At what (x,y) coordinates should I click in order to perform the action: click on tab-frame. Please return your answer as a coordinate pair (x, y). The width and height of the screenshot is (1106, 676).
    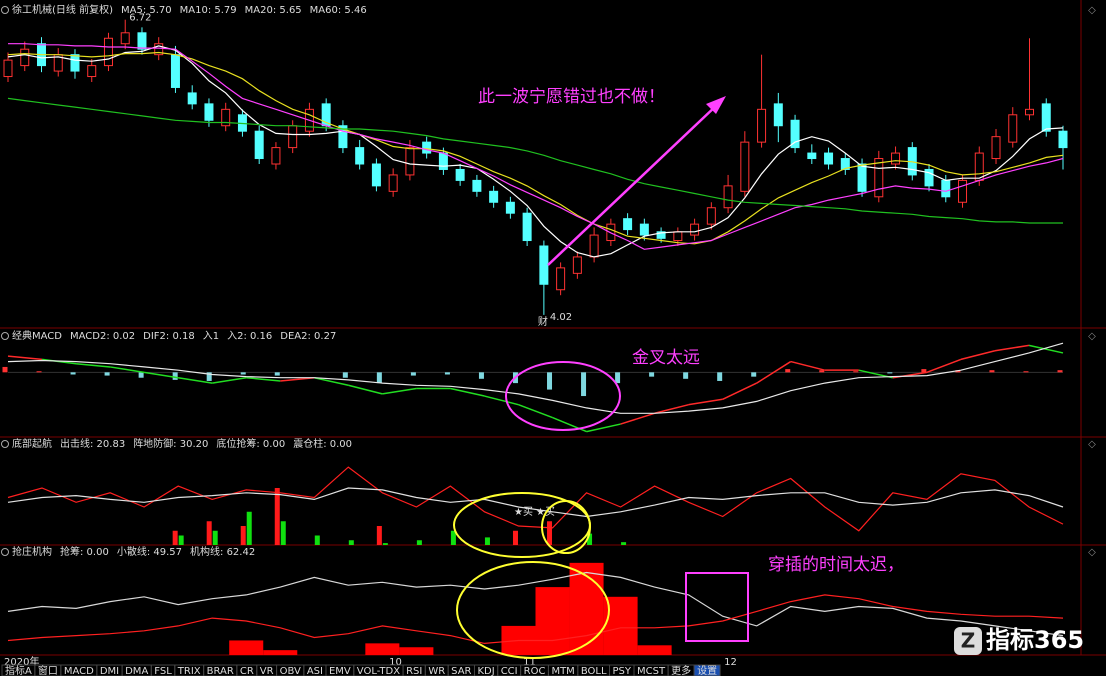
    Looking at the image, I should click on (707, 670).